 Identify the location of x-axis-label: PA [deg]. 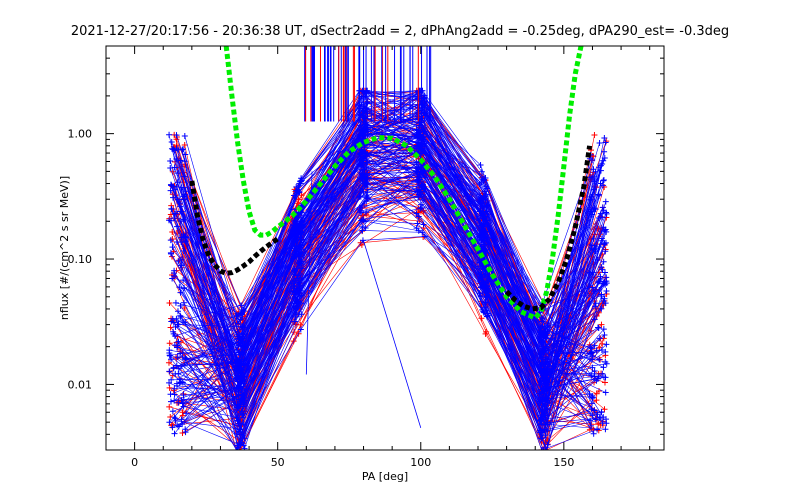
(385, 476).